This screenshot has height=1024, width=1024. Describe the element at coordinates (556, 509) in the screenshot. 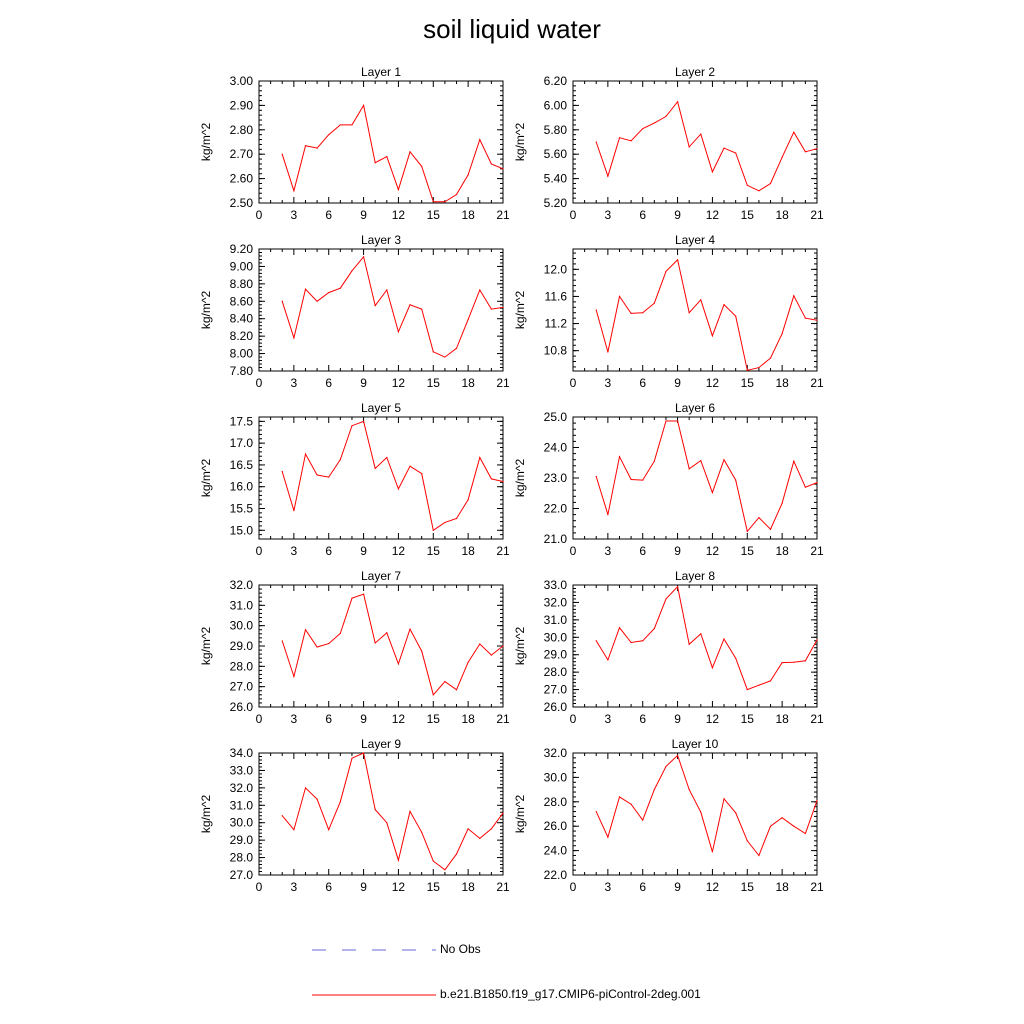

I see `y-tick-label: 22.0` at that location.